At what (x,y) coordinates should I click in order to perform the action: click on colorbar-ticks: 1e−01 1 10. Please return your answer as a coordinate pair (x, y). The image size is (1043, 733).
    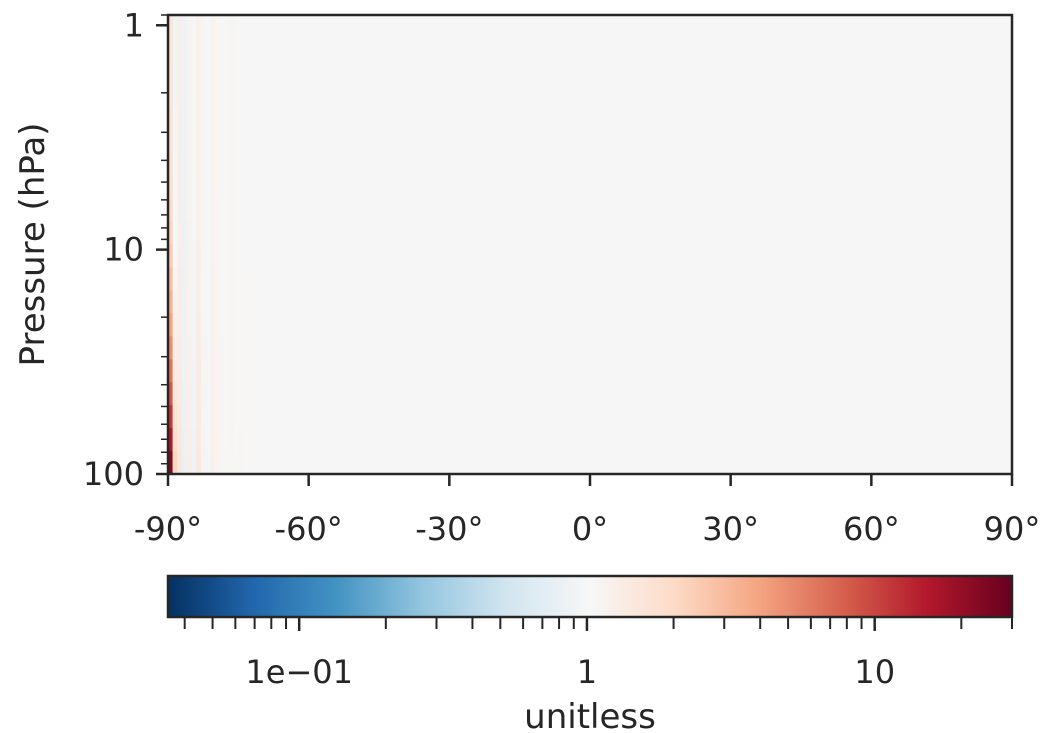
    Looking at the image, I should click on (598, 654).